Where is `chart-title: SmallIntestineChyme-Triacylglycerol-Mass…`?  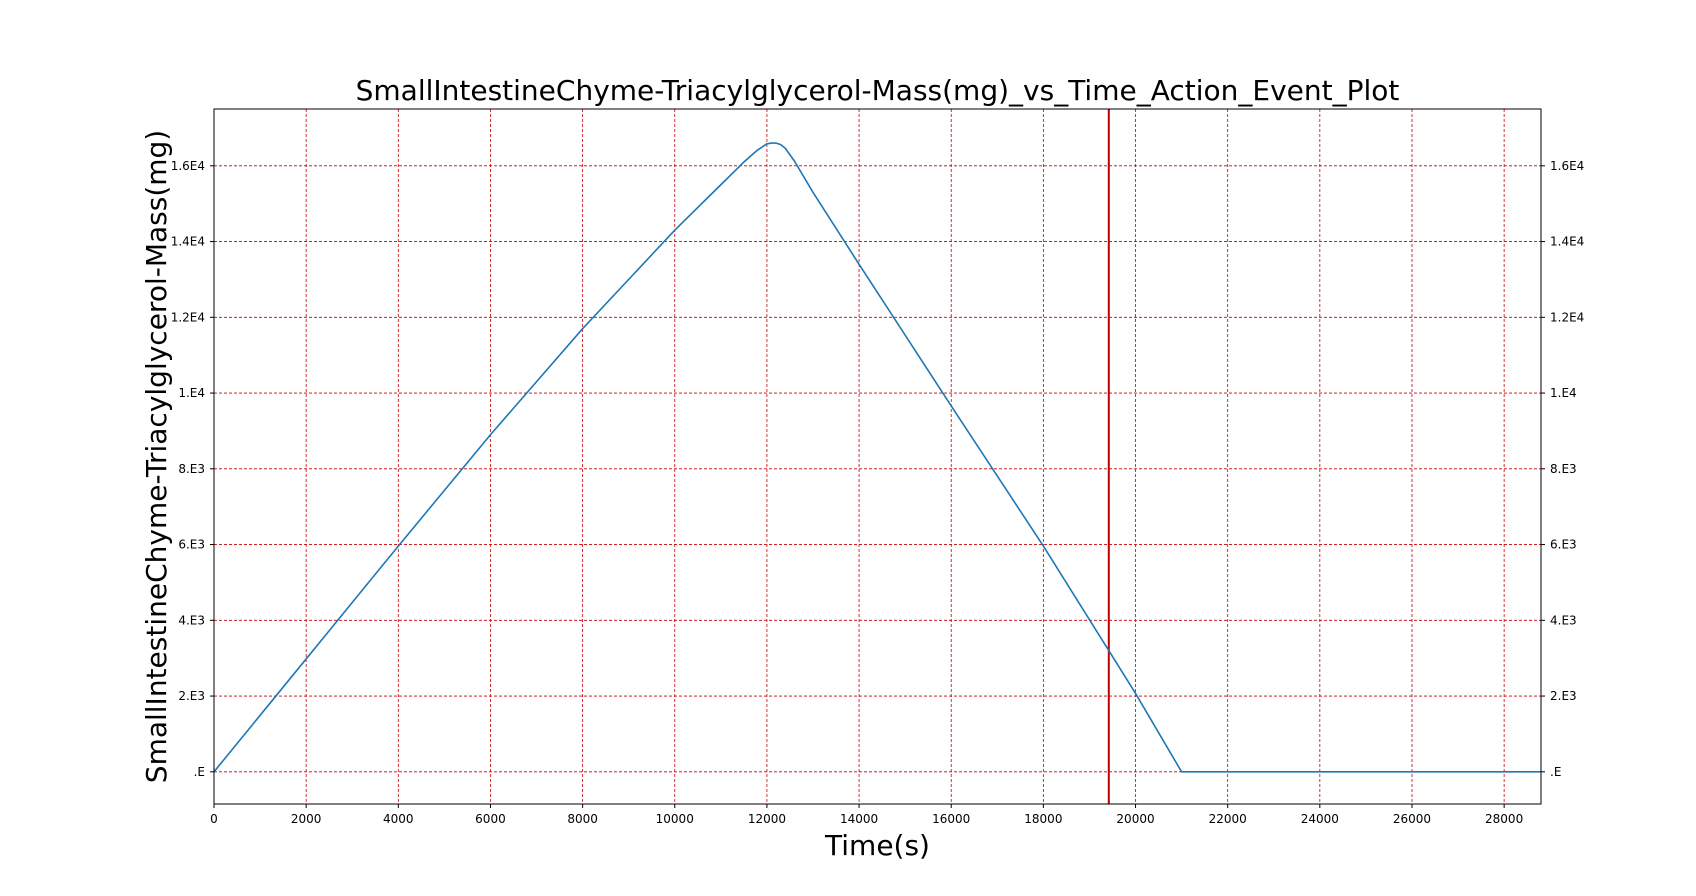
chart-title: SmallIntestineChyme-Triacylglycerol-Mass… is located at coordinates (878, 90).